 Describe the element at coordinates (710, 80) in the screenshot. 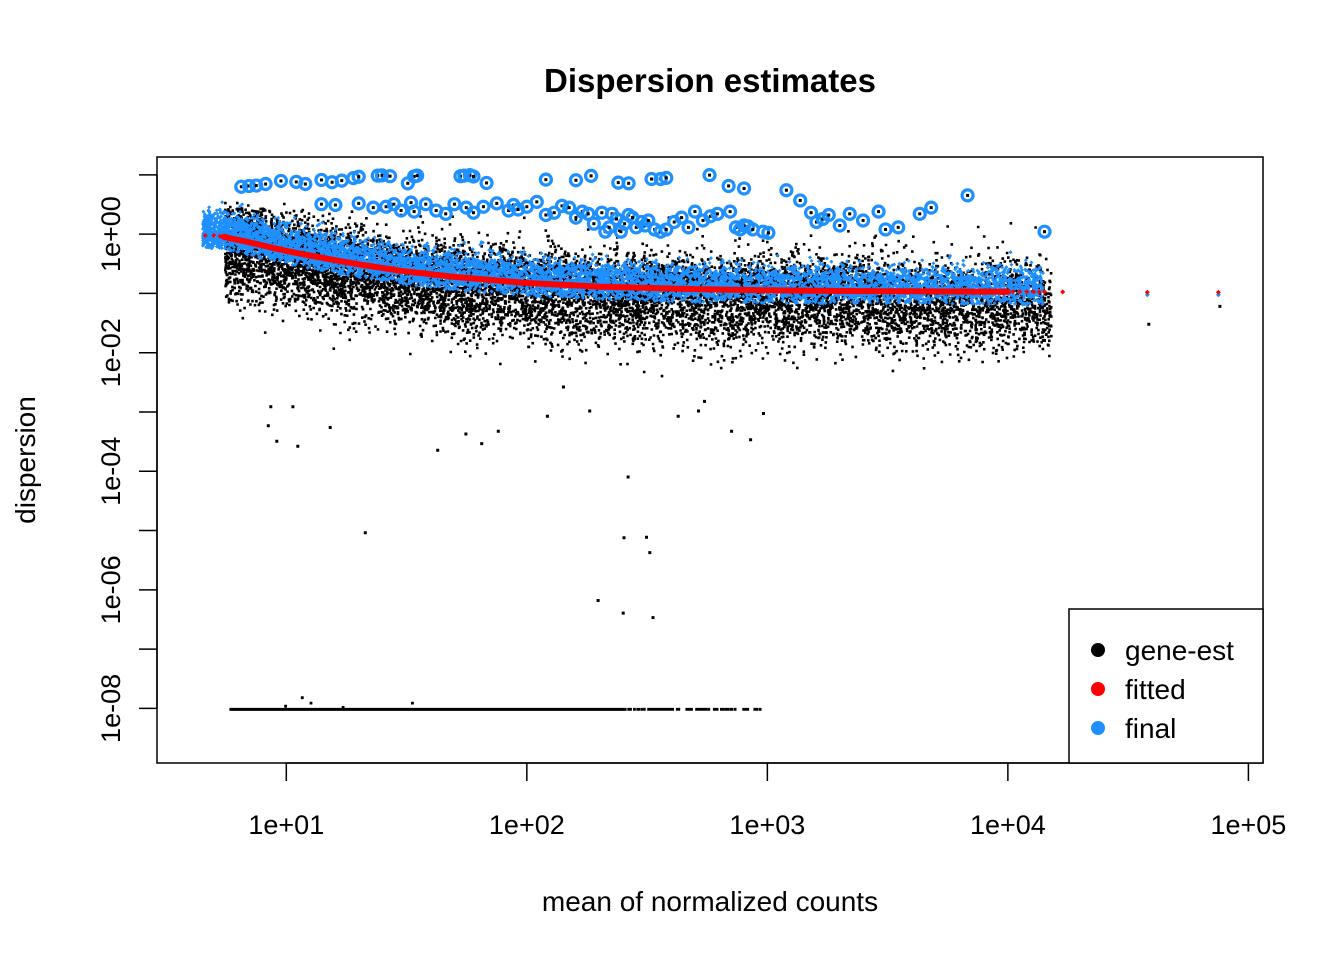

I see `chart-title: Dispersion estimates` at that location.